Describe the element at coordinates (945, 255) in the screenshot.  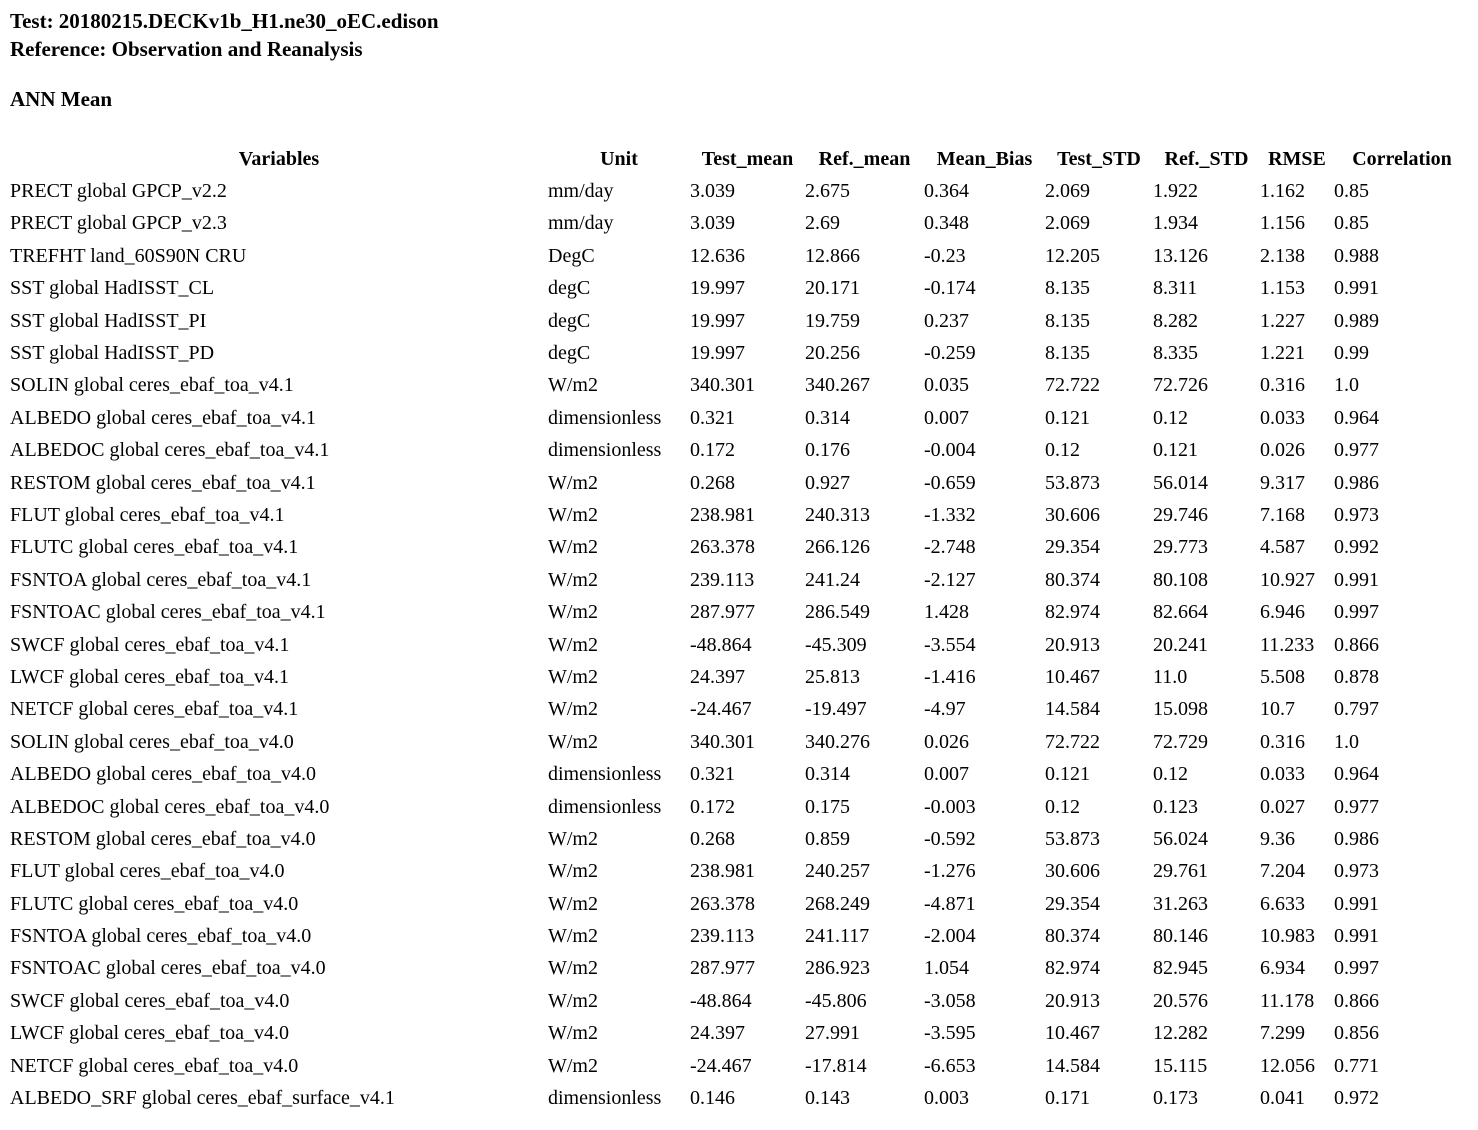
I see `mean-bias-cell: -0.23` at that location.